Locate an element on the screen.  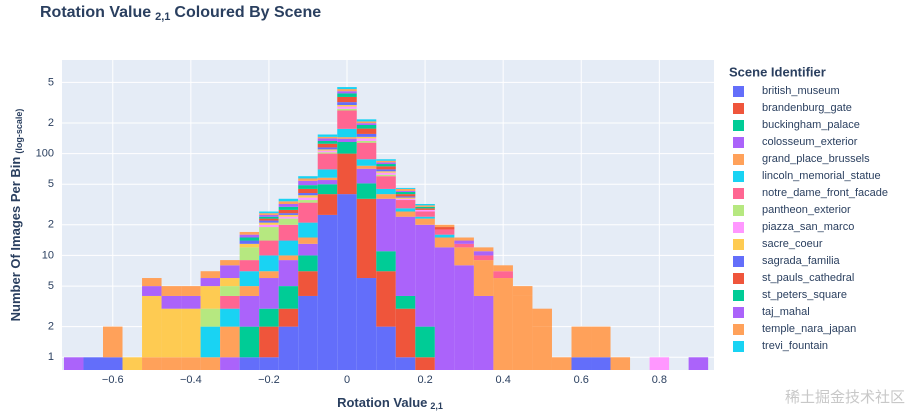
legend-label: temple_nara_japan is located at coordinates (809, 329).